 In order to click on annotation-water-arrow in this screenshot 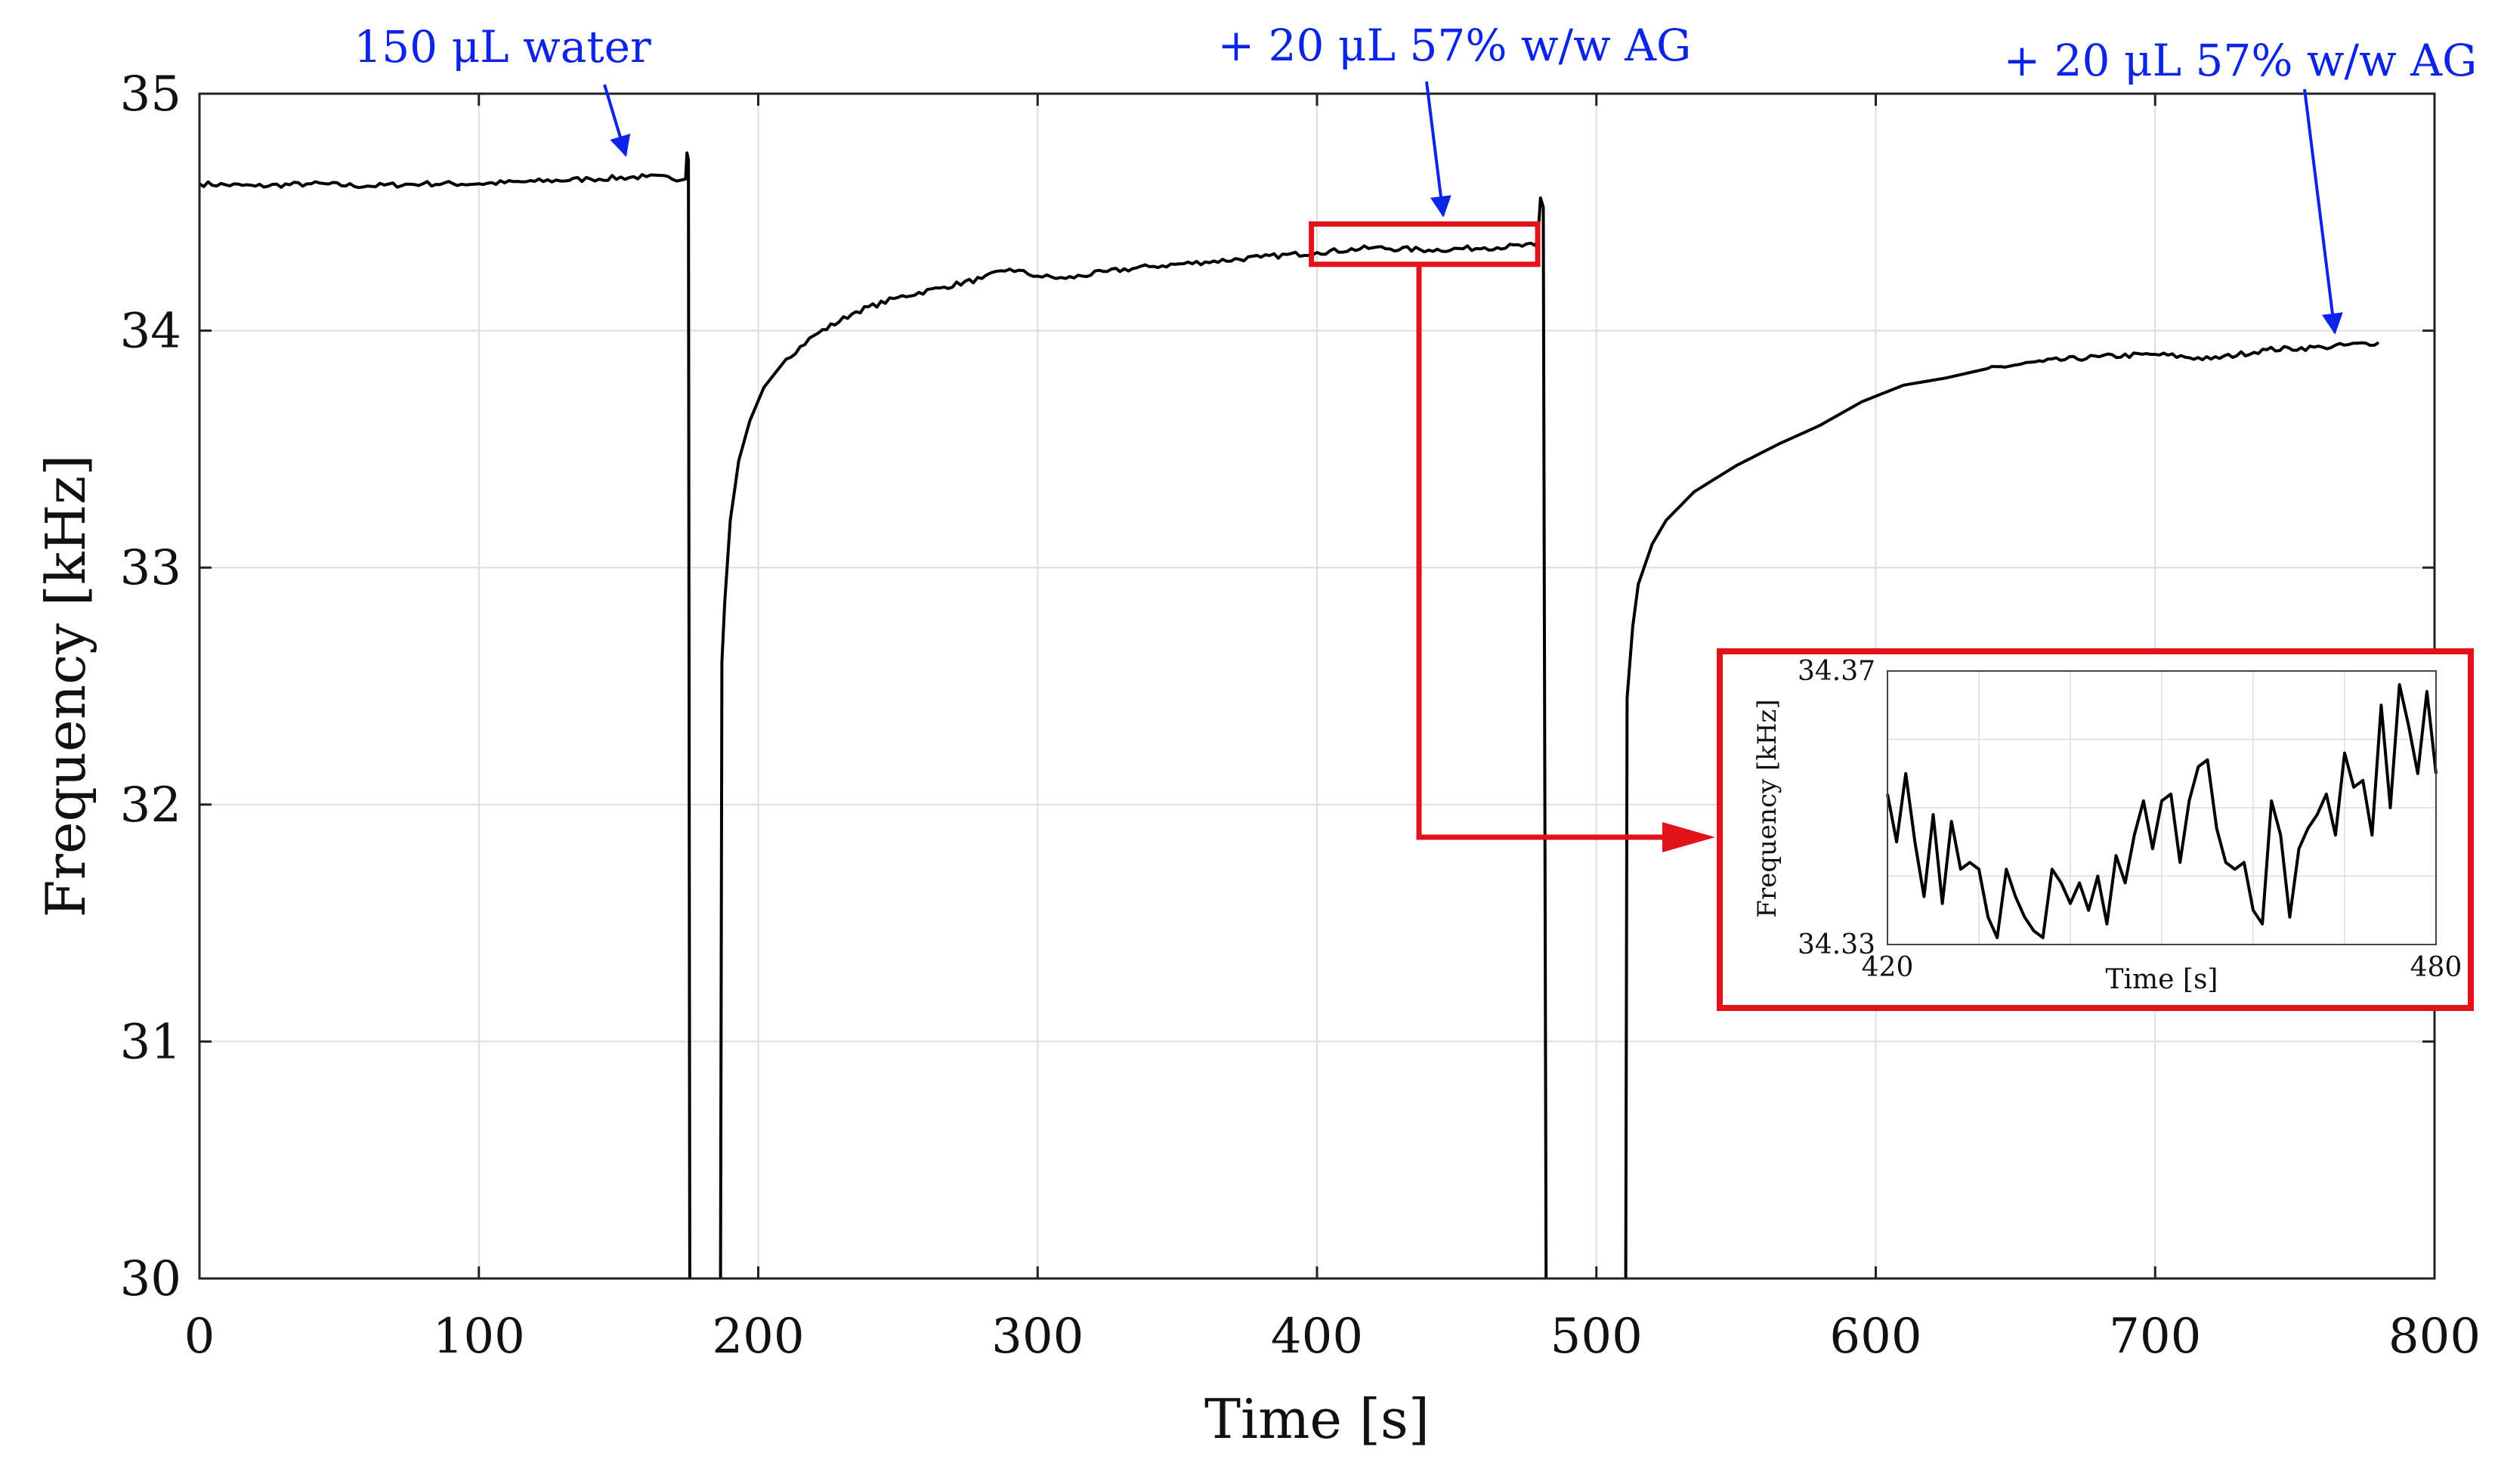, I will do `click(617, 120)`.